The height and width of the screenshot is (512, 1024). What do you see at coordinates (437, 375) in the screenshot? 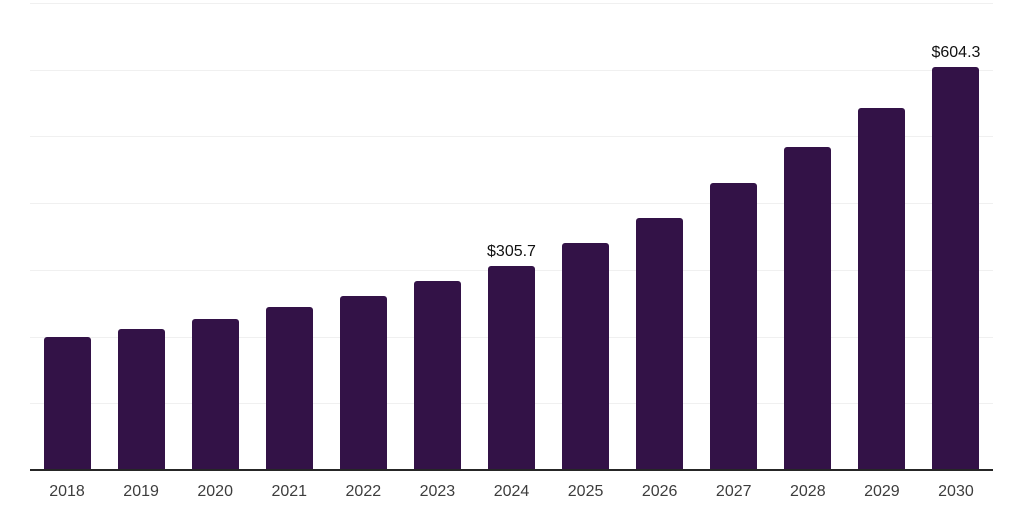
I see `bar-2023` at bounding box center [437, 375].